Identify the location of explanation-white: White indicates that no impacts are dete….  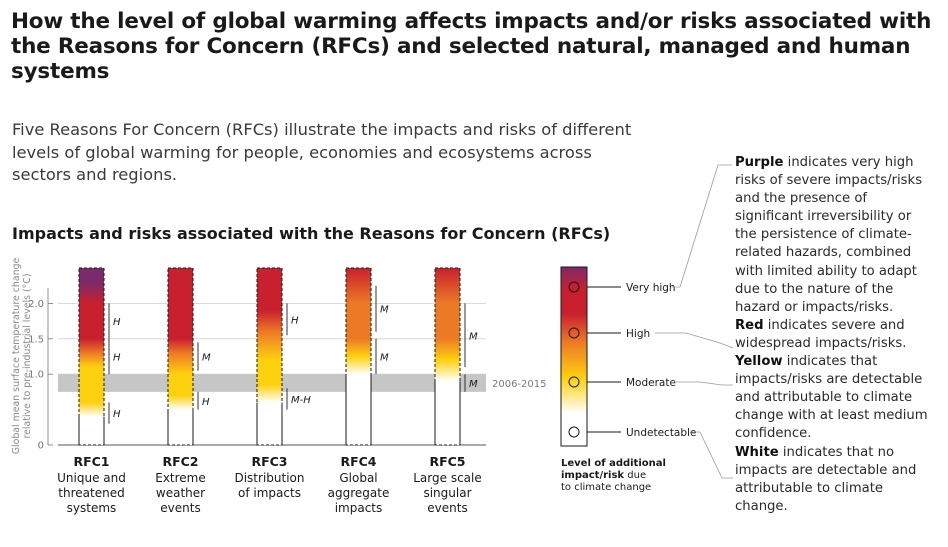
(835, 480).